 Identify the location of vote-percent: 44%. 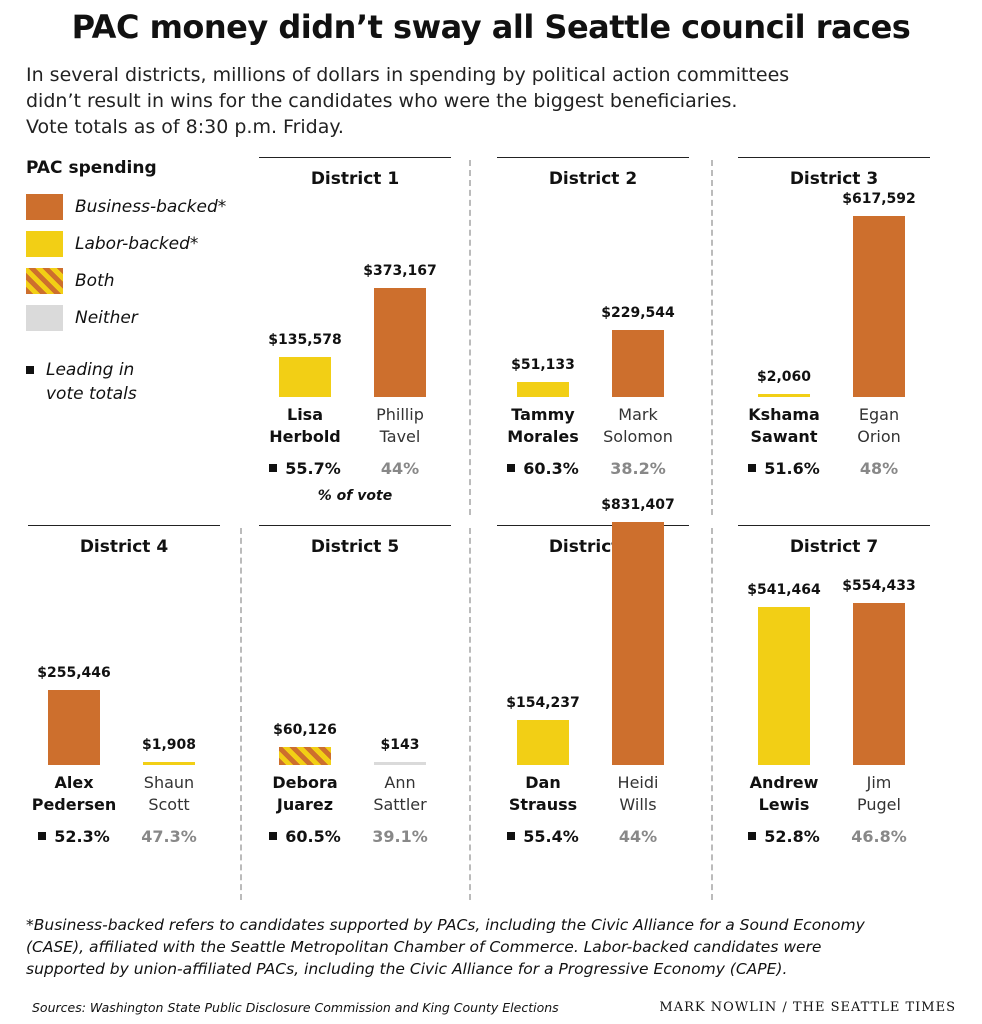
(400, 468).